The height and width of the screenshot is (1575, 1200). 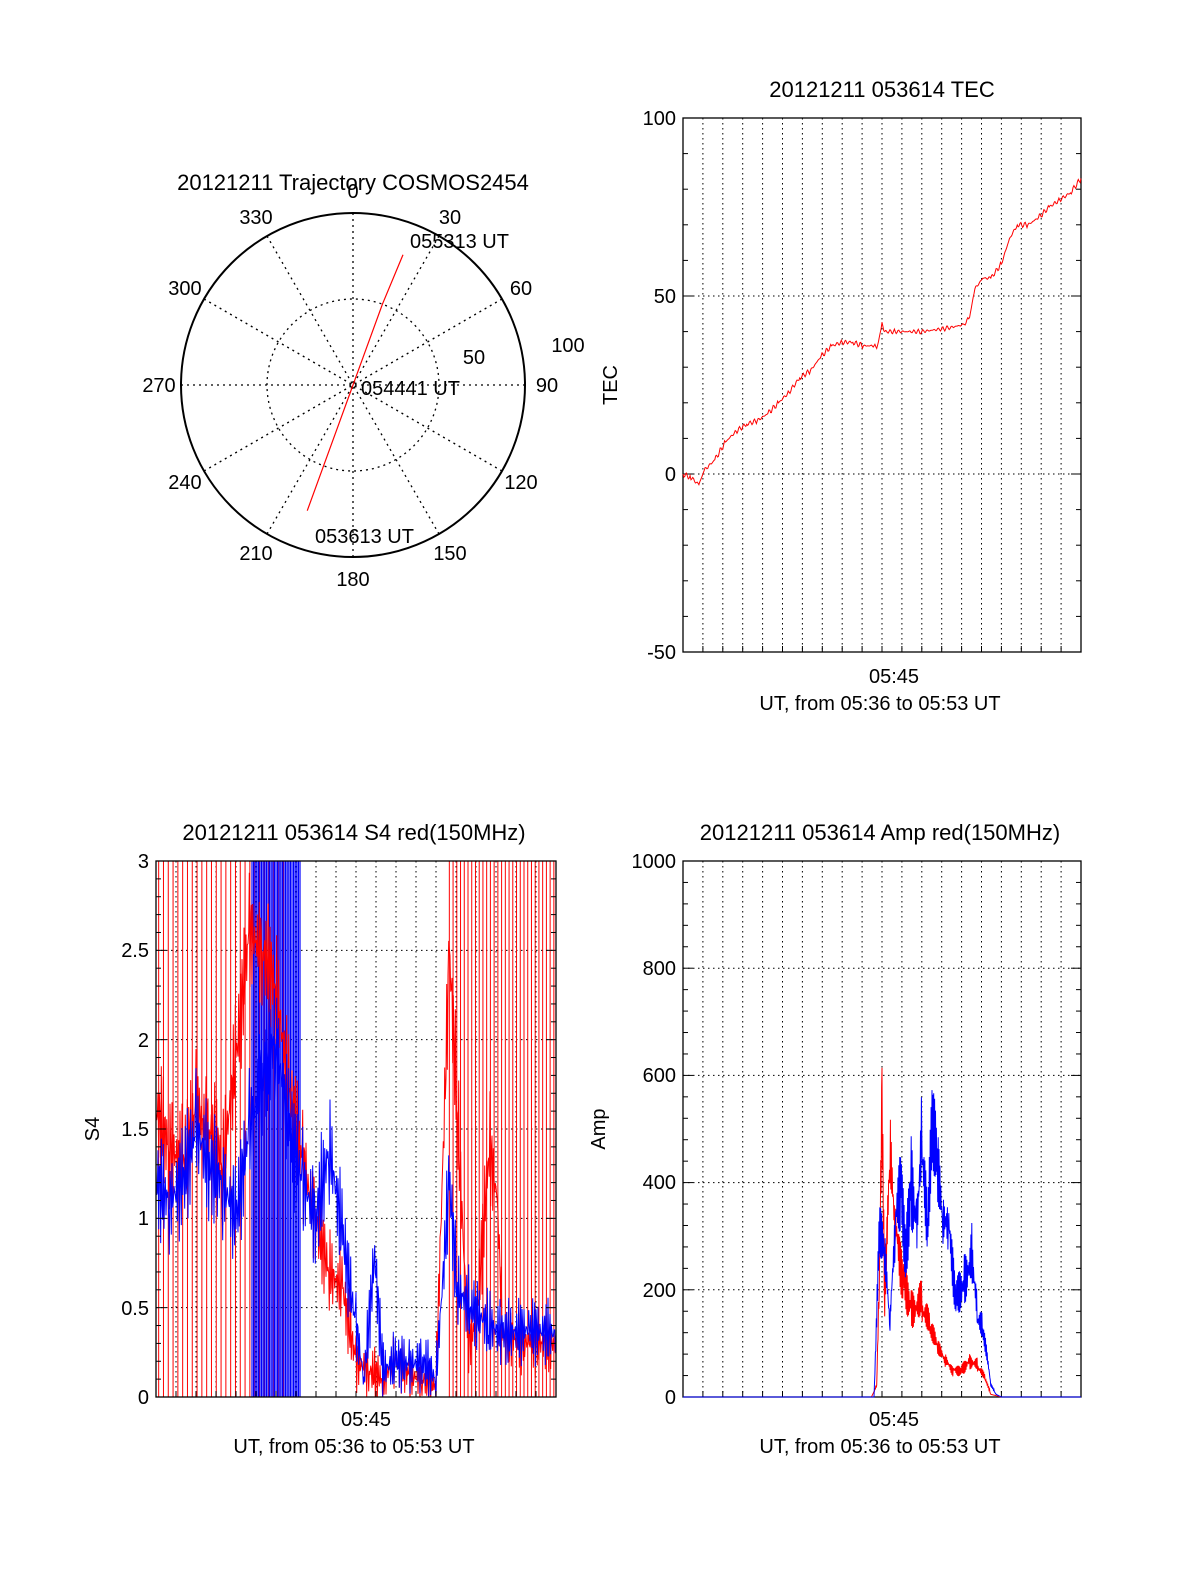 I want to click on s4-ytick-3: 3, so click(x=143, y=862).